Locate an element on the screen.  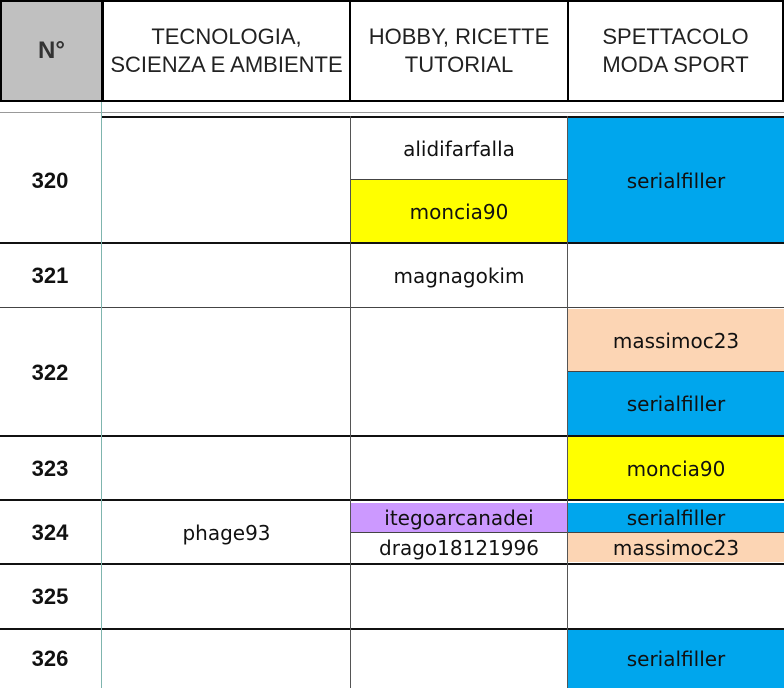
cell-text: alidifarfalla is located at coordinates (459, 149).